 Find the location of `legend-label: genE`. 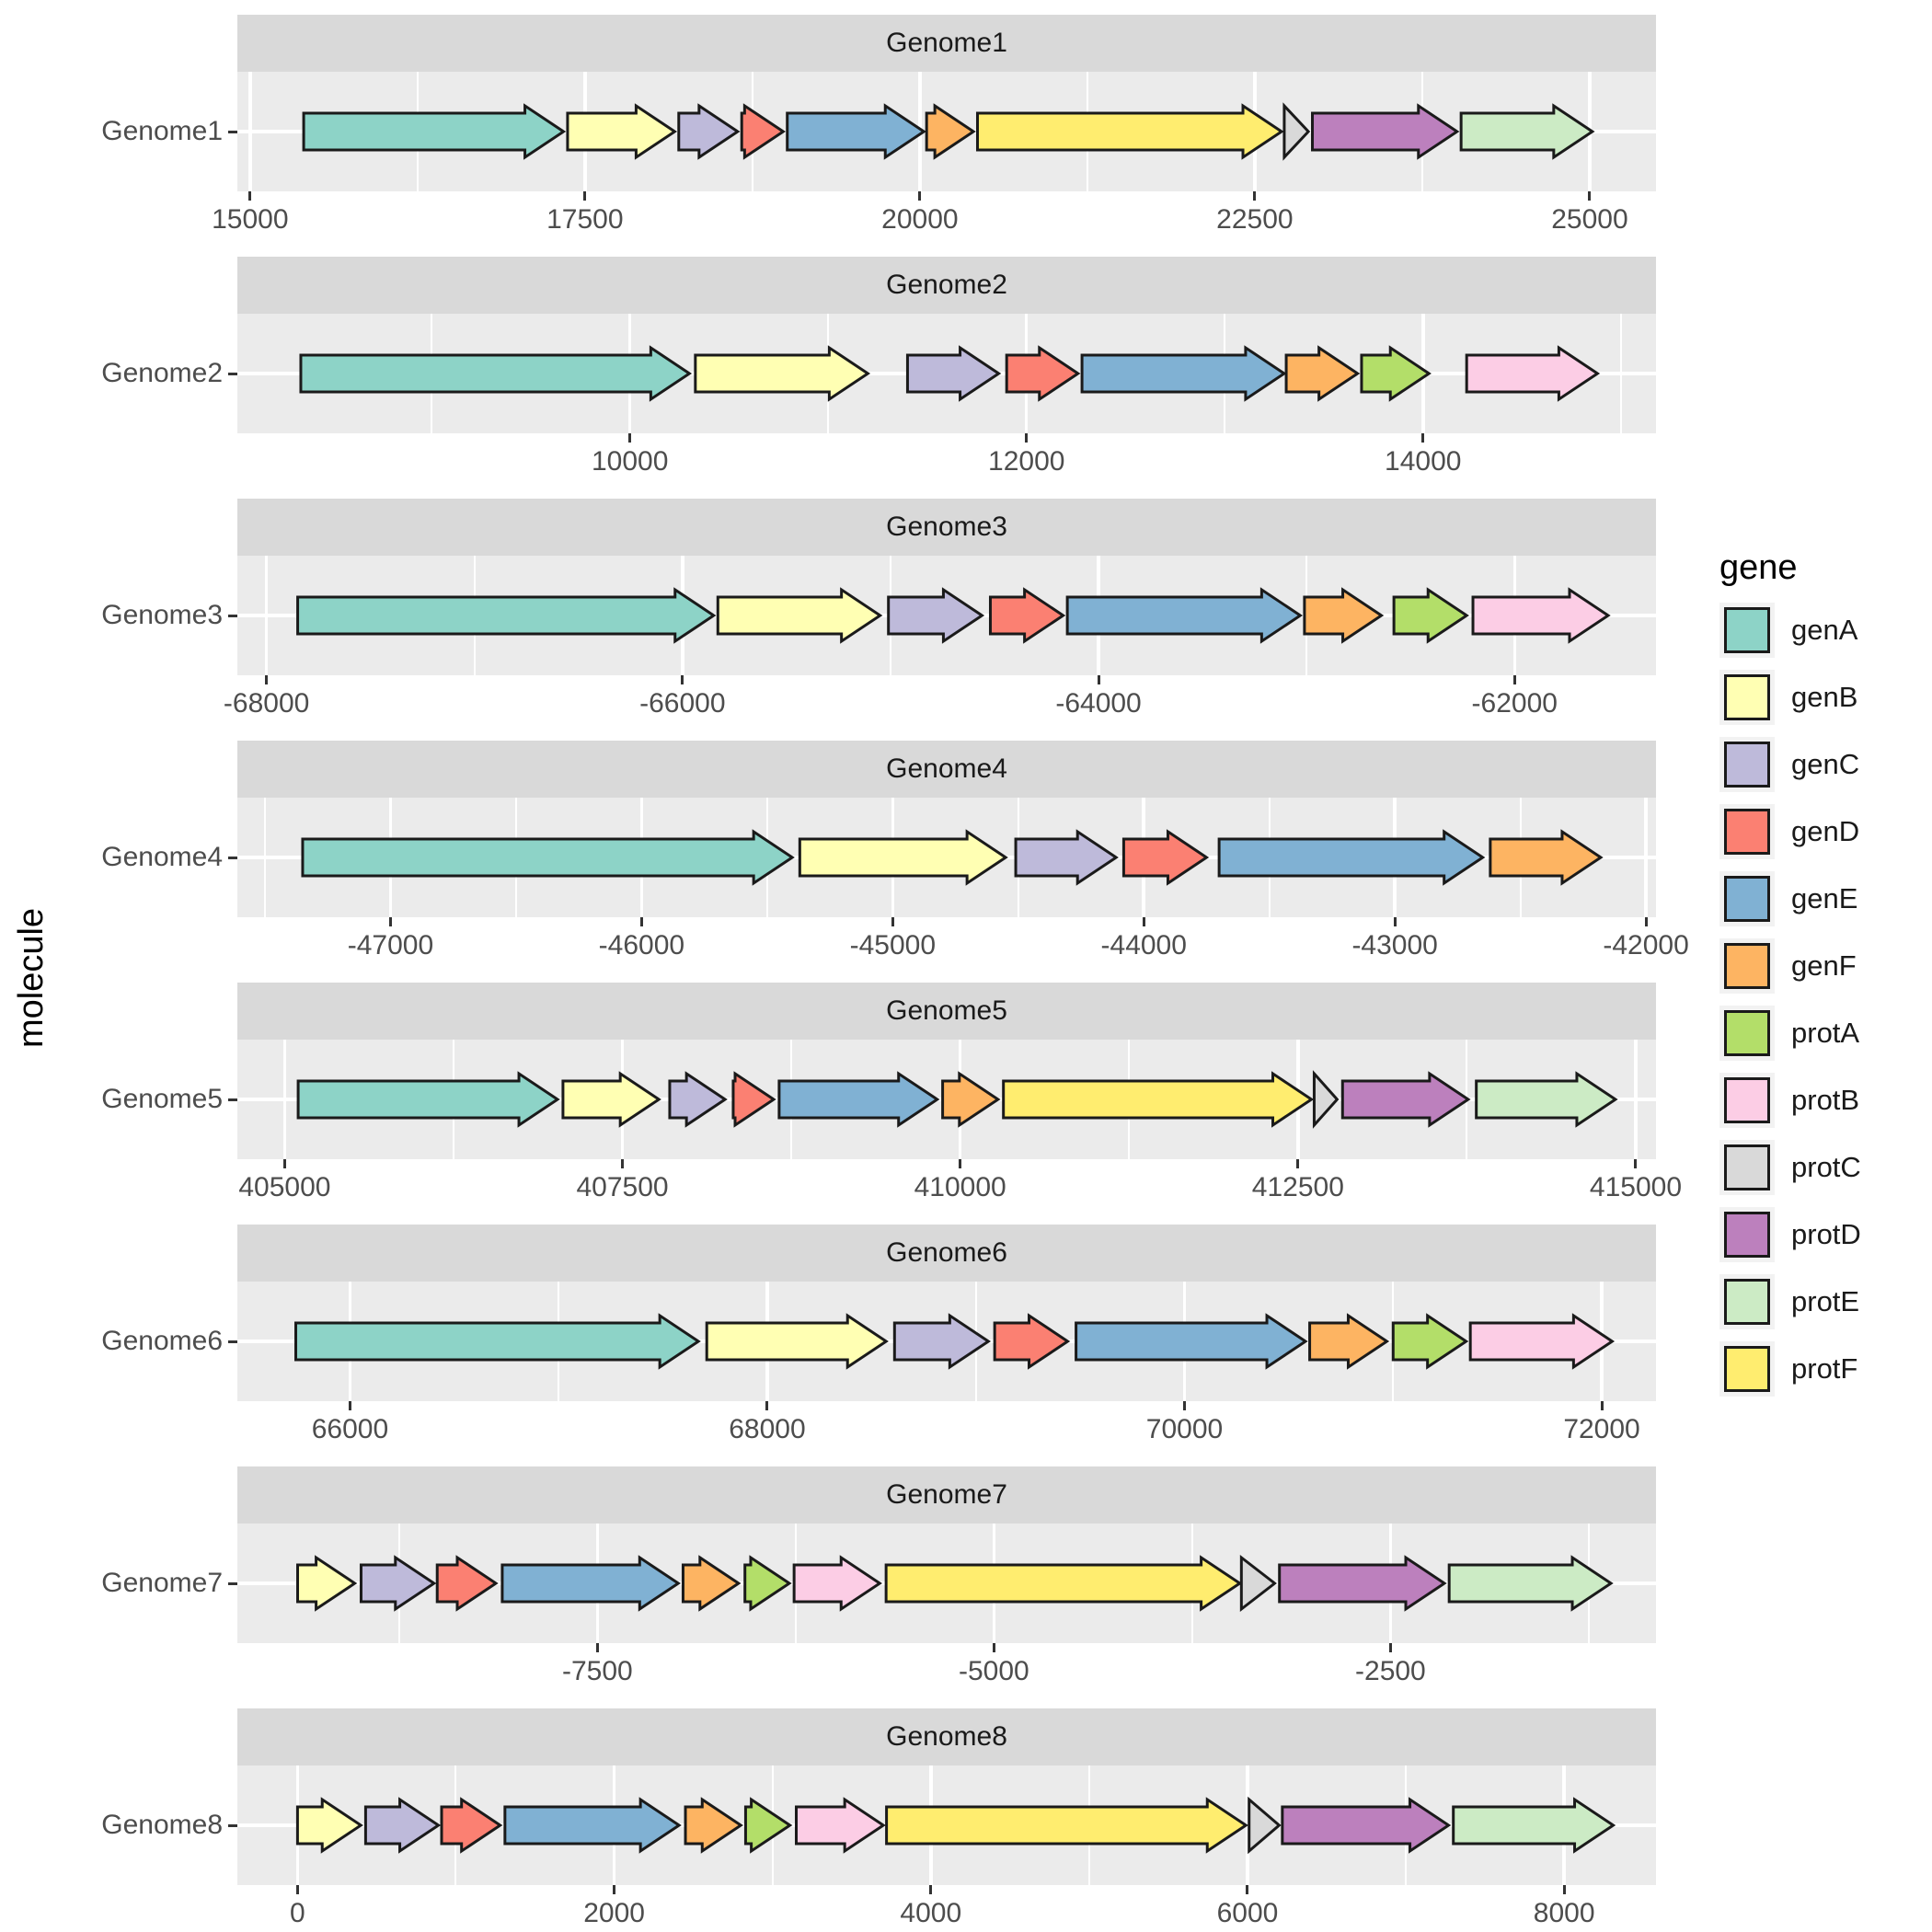

legend-label: genE is located at coordinates (1824, 898).